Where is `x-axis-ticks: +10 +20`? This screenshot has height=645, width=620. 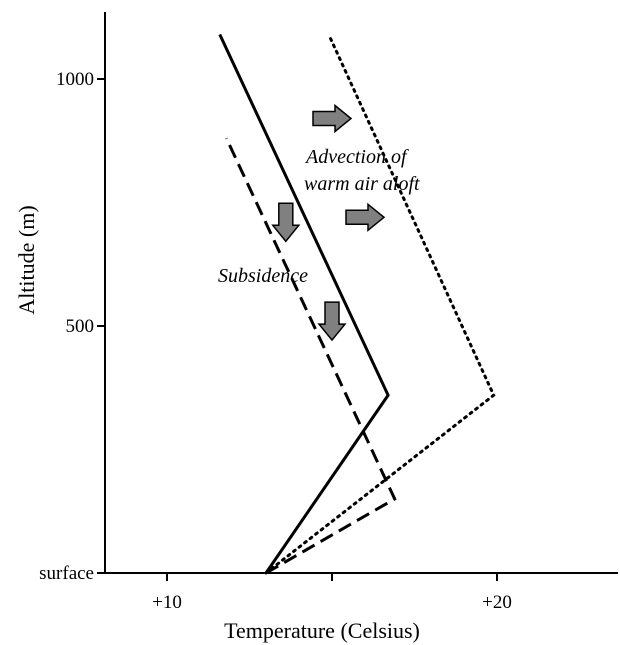
x-axis-ticks: +10 +20 is located at coordinates (332, 593).